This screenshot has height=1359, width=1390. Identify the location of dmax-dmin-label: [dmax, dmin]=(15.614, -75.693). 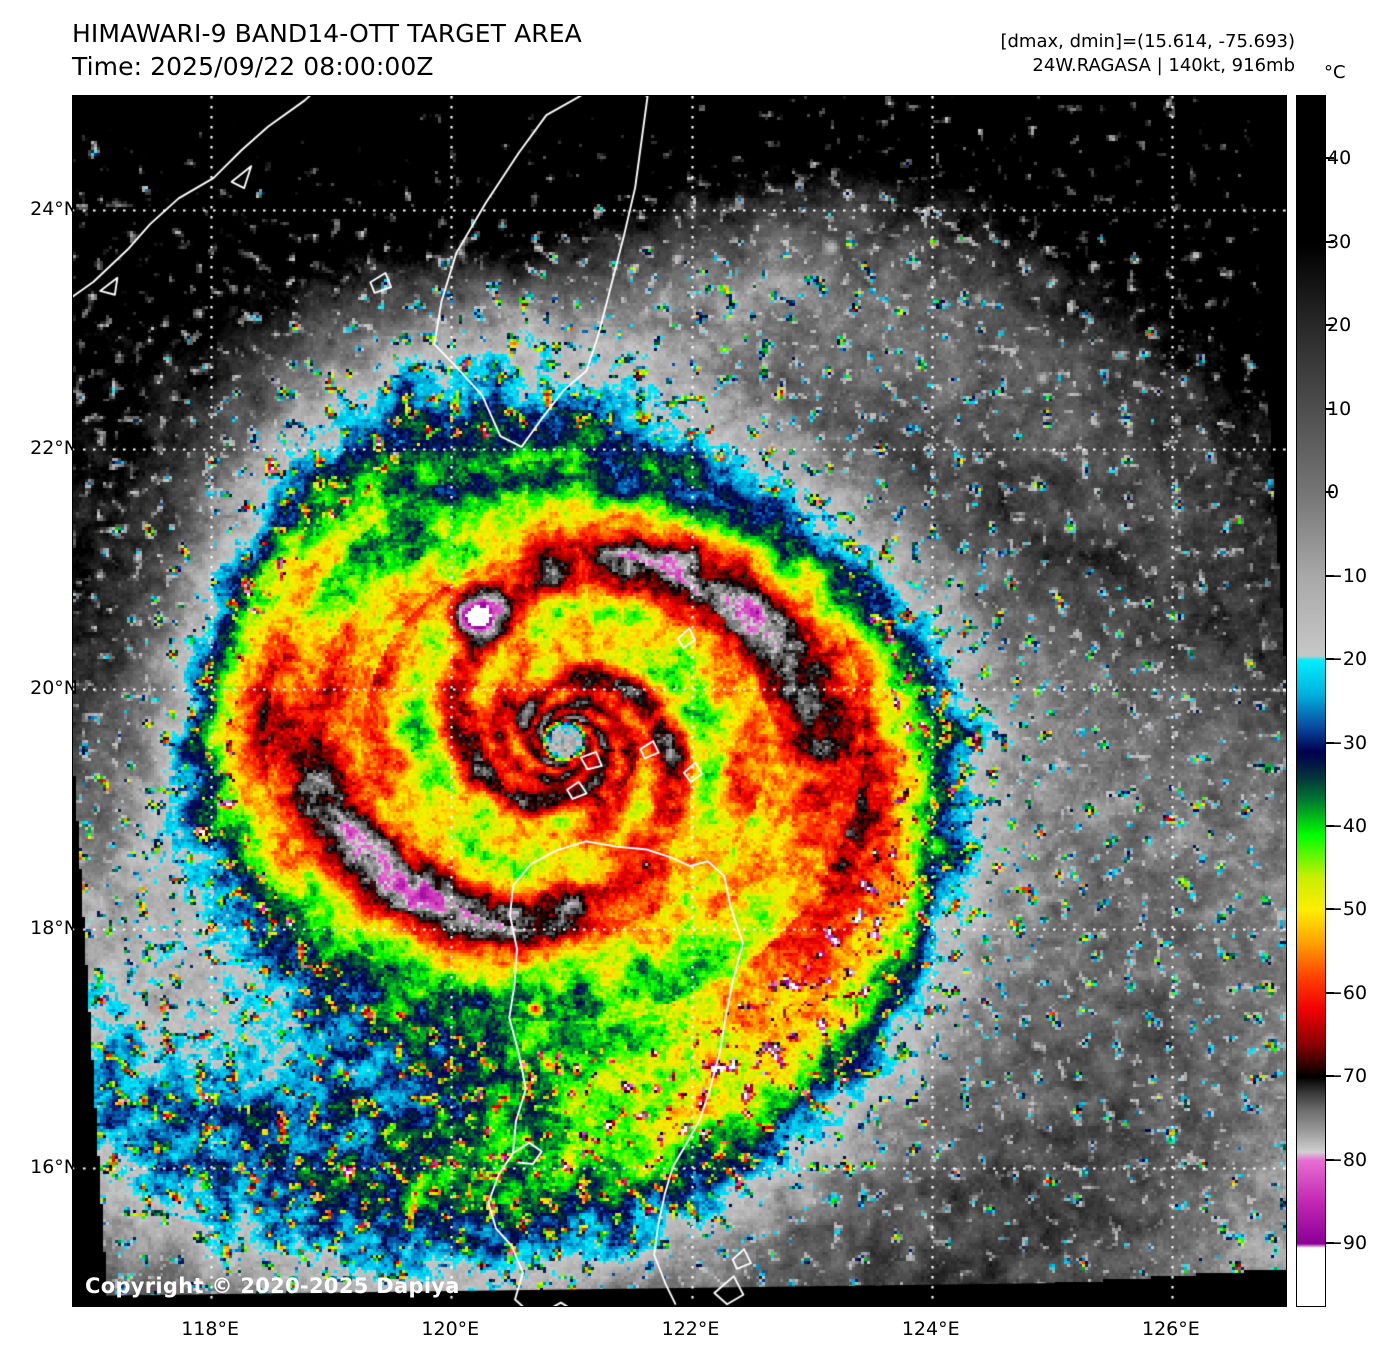
(1147, 41).